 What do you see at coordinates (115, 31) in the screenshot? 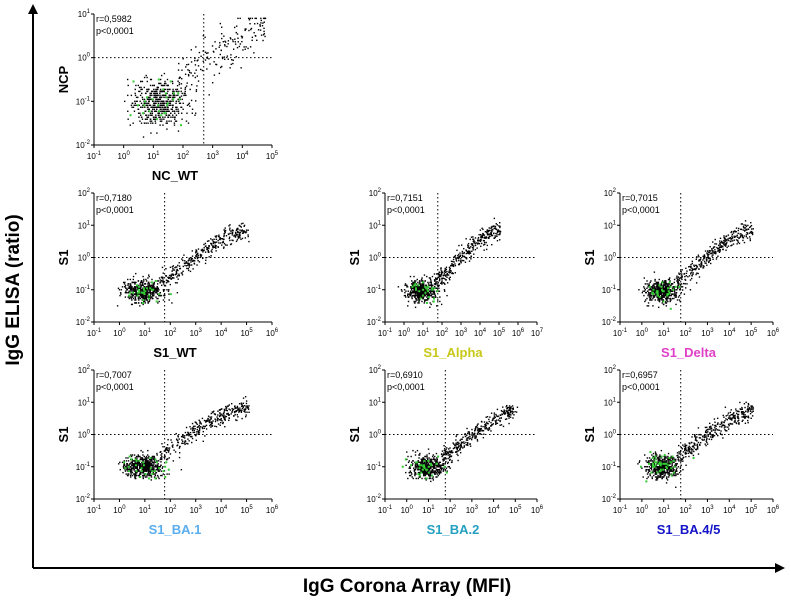
I see `p-value: p<0,0001` at bounding box center [115, 31].